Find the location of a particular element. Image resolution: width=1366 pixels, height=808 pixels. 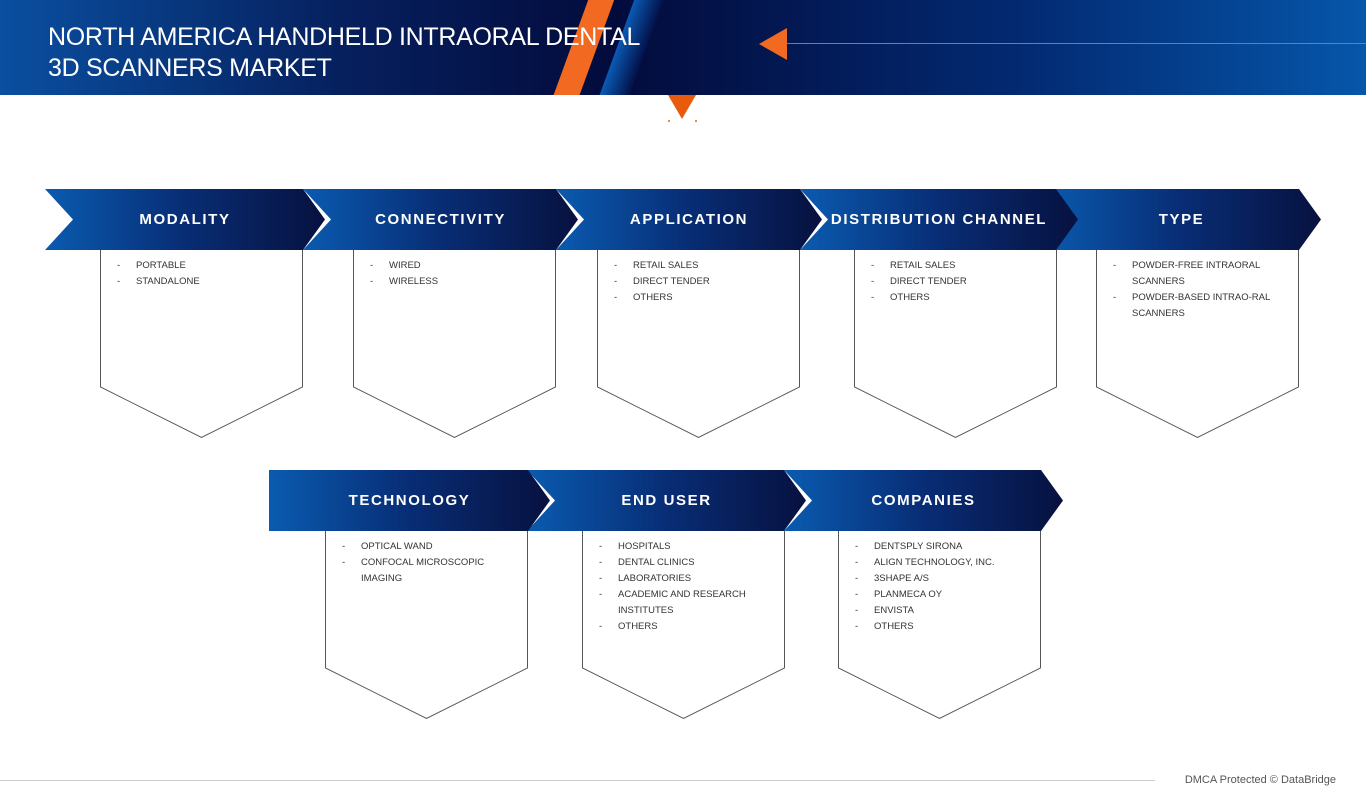

list-item: - DENTAL CLINICS is located at coordinates (683, 563).